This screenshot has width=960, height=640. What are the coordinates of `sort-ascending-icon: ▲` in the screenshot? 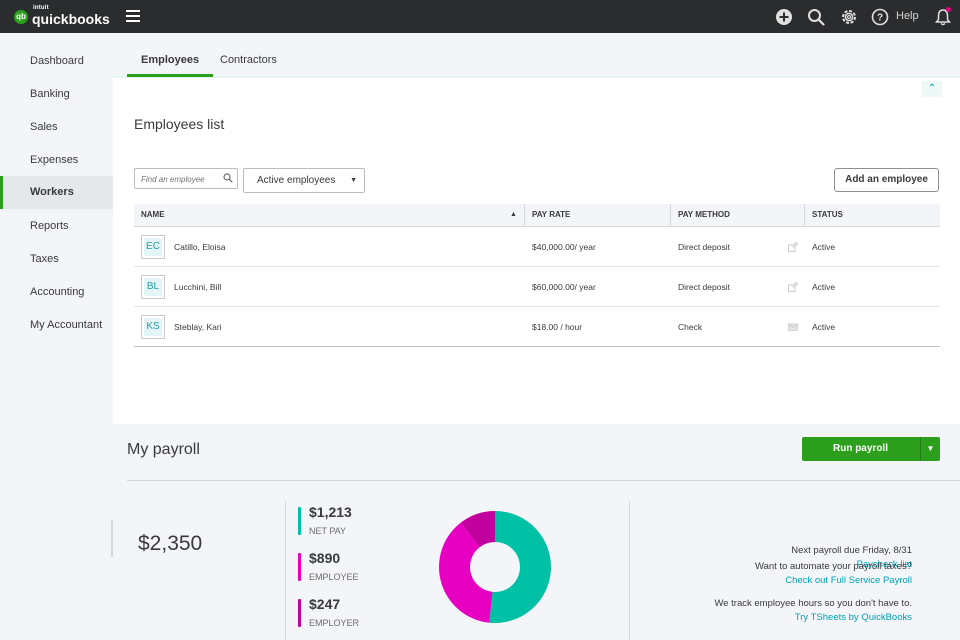 It's located at (513, 214).